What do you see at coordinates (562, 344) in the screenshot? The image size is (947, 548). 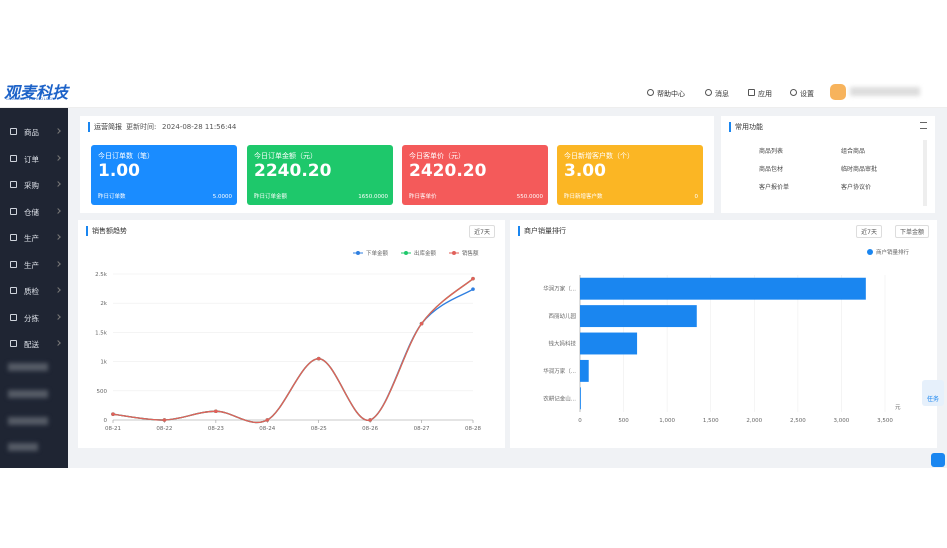 I see `y-tick-label: 钱大妈科技` at bounding box center [562, 344].